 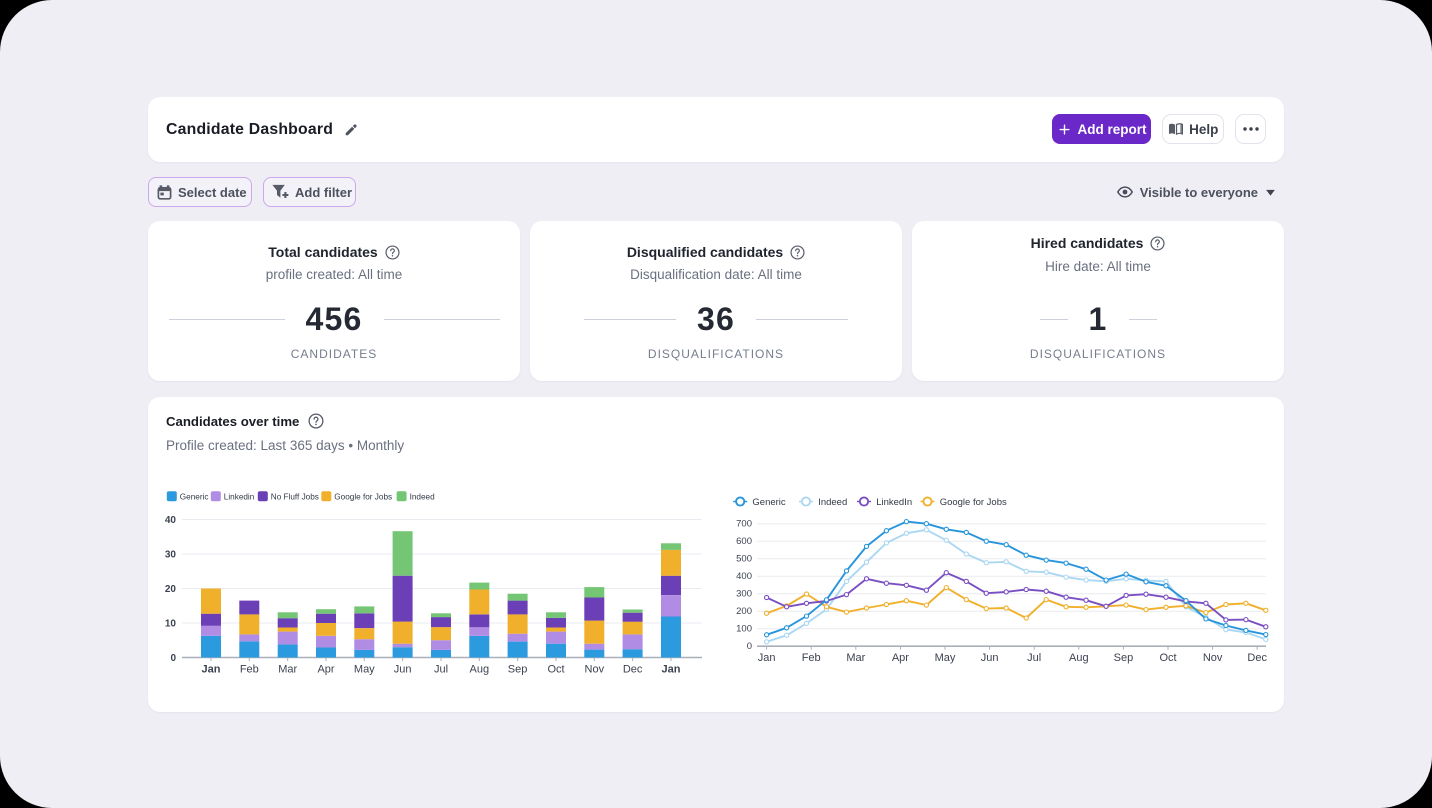 I want to click on svg-text: 30, so click(x=171, y=555).